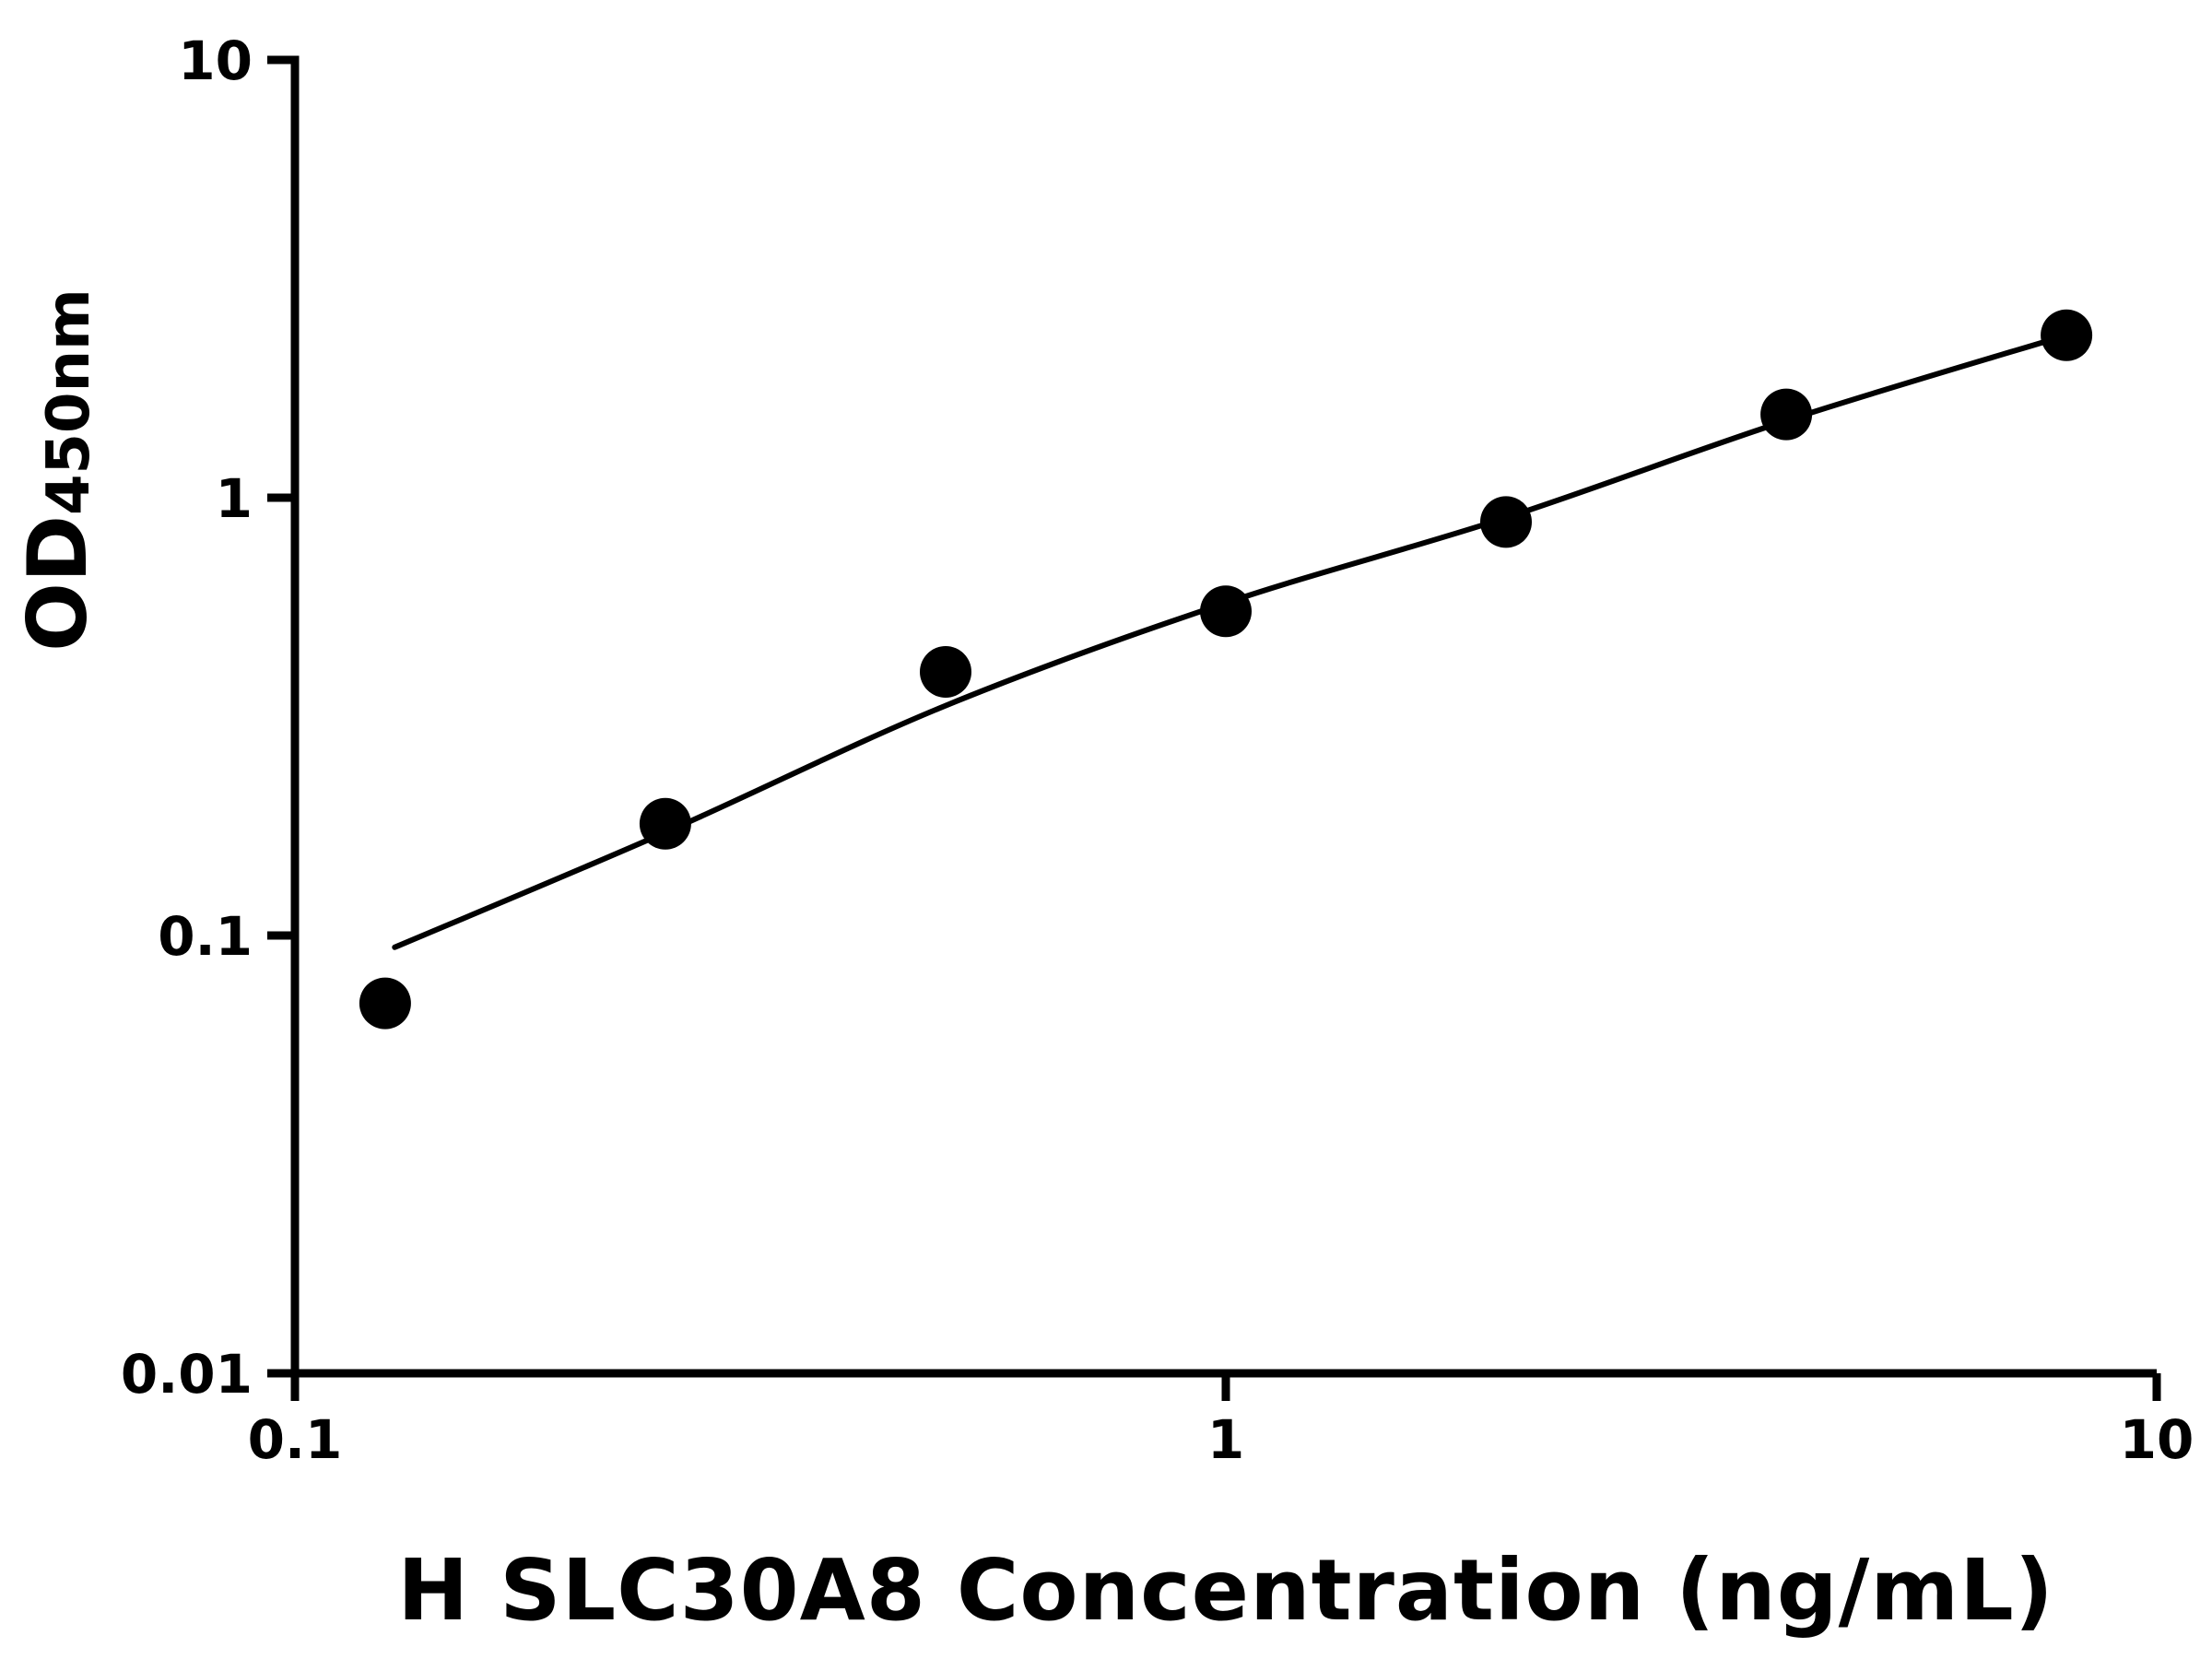  What do you see at coordinates (2157, 1439) in the screenshot?
I see `x-tick-label: 10` at bounding box center [2157, 1439].